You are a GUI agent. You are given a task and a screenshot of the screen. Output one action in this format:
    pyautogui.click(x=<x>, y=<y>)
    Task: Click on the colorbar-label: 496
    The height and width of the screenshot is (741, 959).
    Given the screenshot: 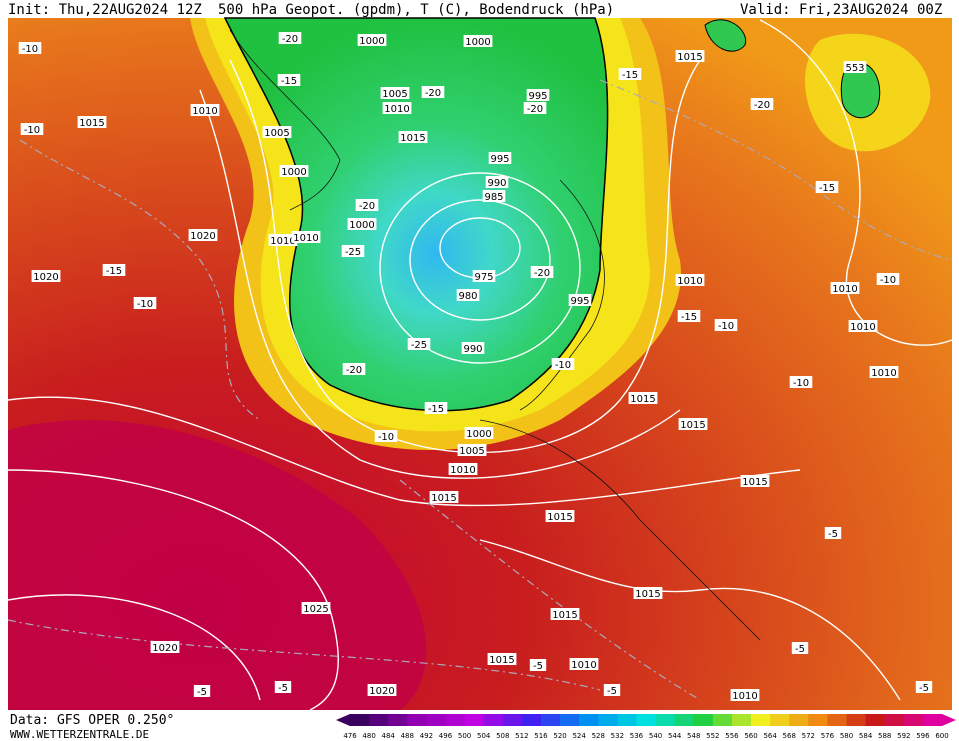 What is the action you would take?
    pyautogui.click(x=446, y=736)
    